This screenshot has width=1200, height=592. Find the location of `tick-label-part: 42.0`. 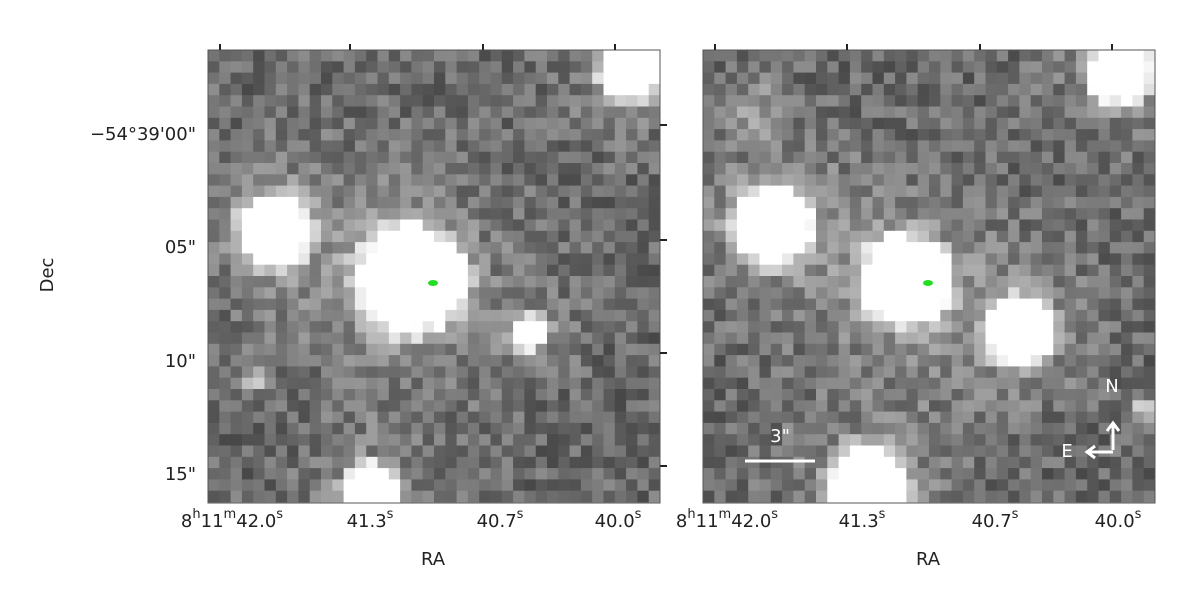

tick-label-part: 42.0 is located at coordinates (751, 521).